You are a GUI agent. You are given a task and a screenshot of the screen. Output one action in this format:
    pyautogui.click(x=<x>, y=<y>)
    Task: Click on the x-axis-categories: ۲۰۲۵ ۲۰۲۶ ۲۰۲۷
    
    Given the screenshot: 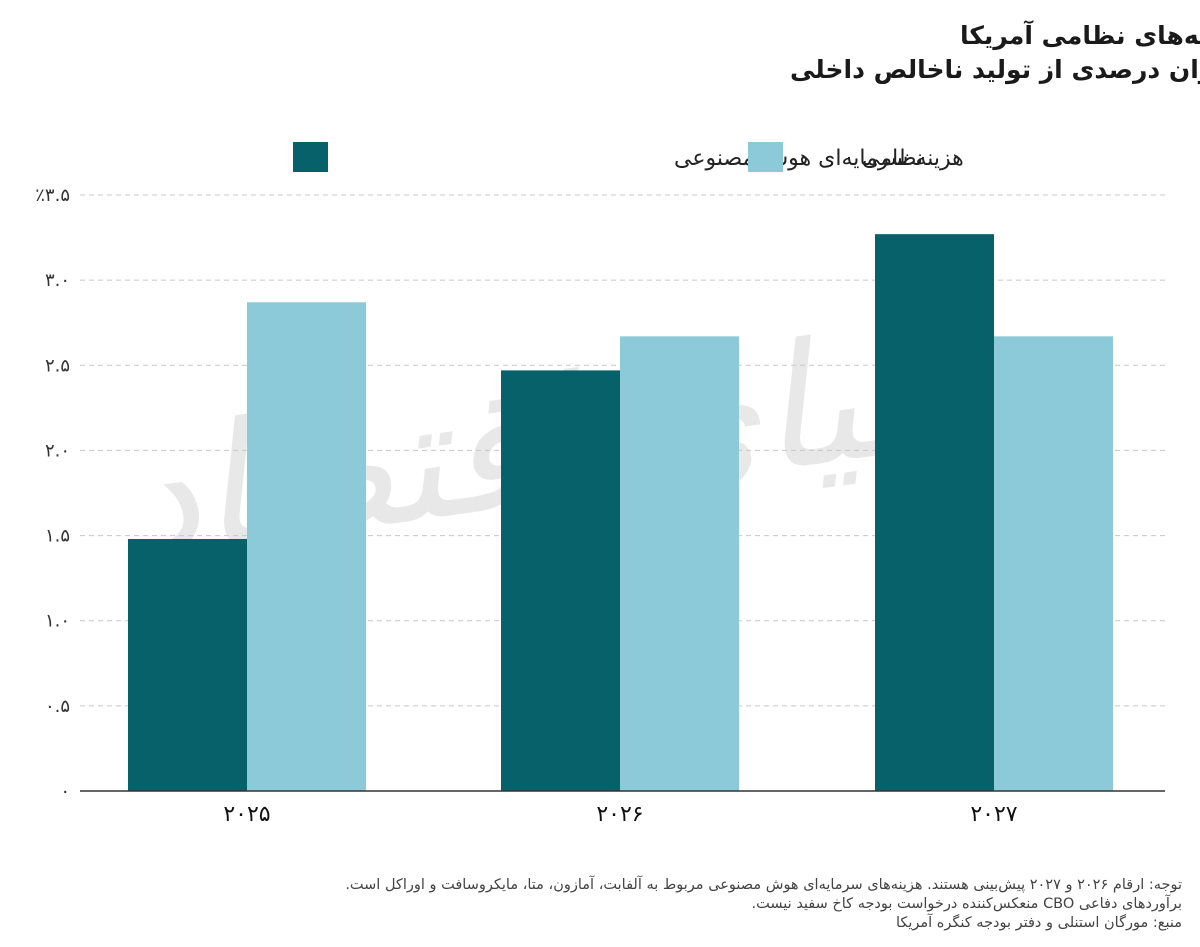 What is the action you would take?
    pyautogui.click(x=620, y=814)
    